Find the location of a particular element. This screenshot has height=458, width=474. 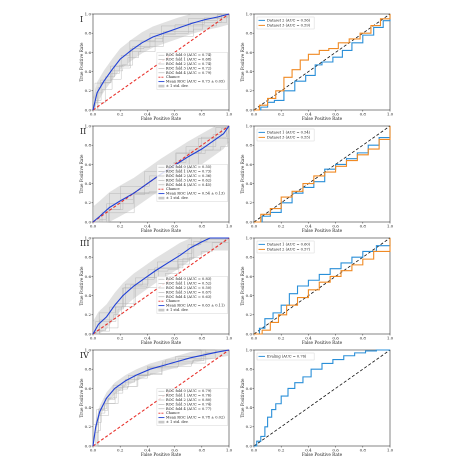

legend-entry: Dataset 3 (AUC = 0.55) is located at coordinates (289, 138).